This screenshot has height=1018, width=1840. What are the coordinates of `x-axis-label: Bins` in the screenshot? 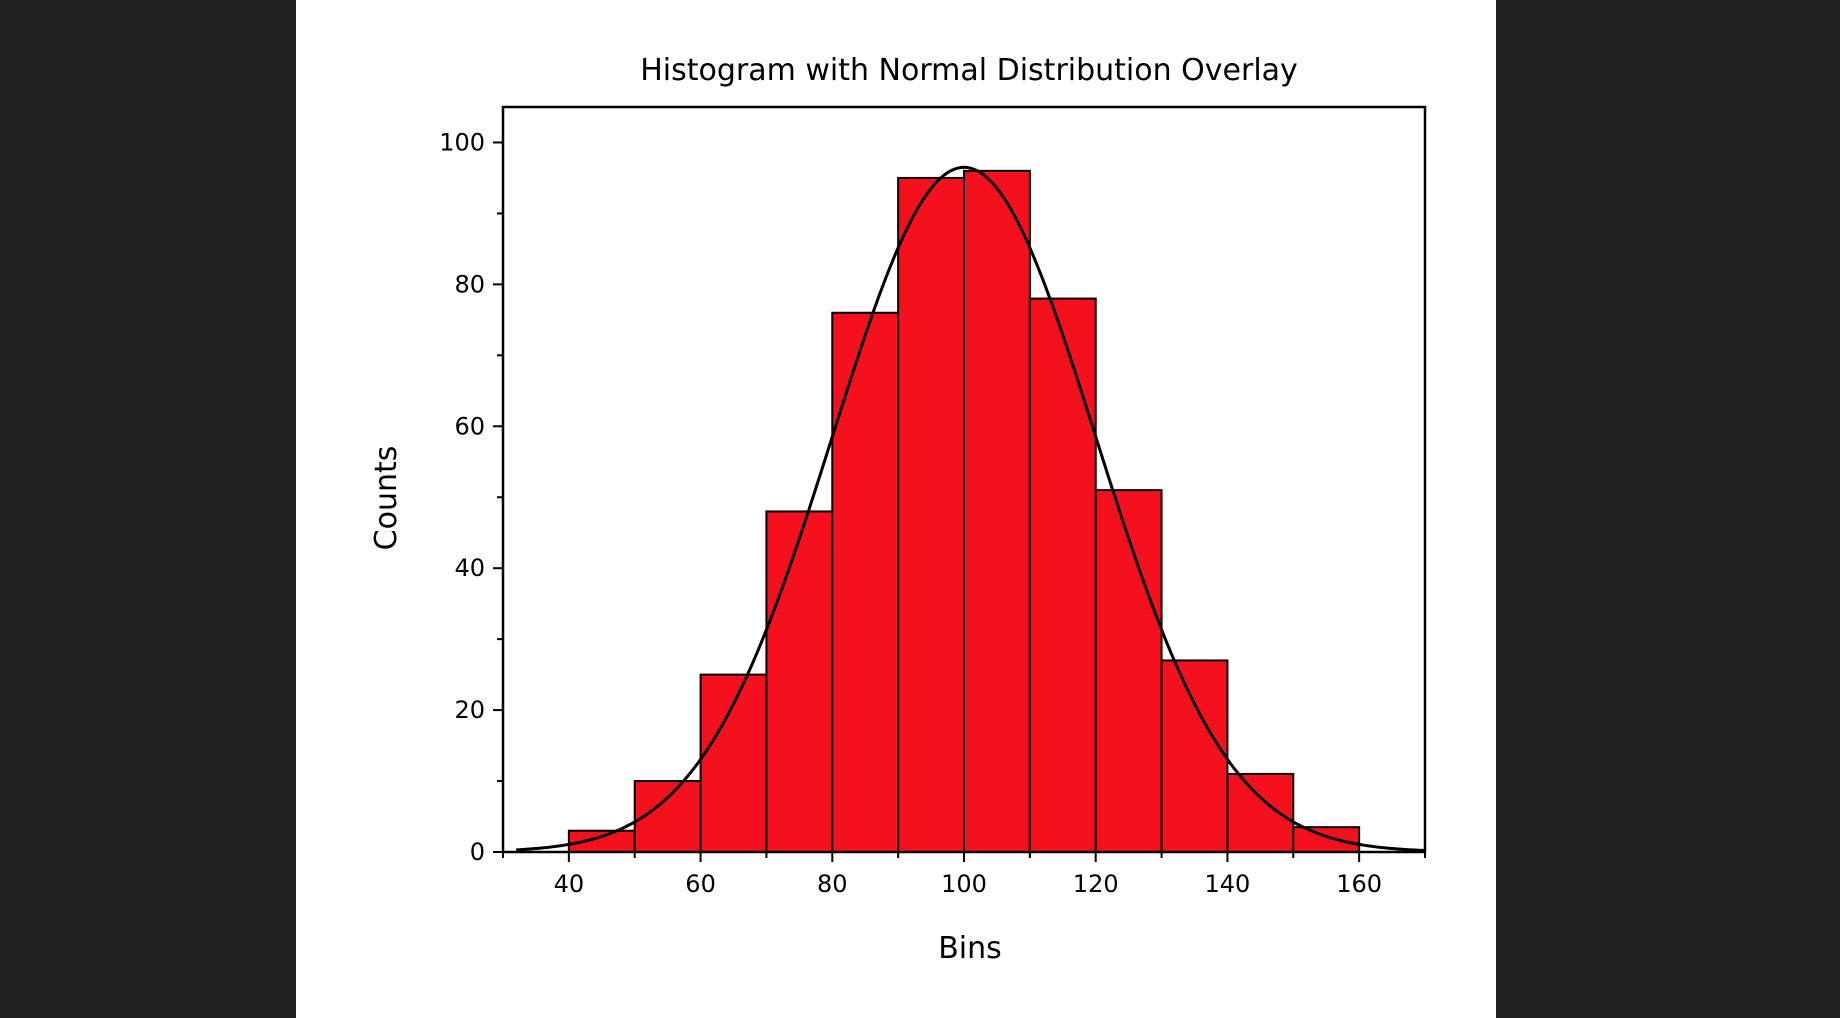 It's located at (970, 948).